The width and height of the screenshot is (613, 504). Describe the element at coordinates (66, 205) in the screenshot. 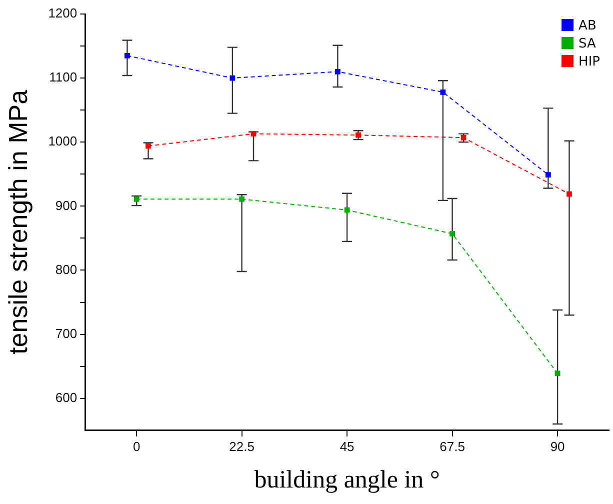

I see `y-tick-label: 900` at that location.